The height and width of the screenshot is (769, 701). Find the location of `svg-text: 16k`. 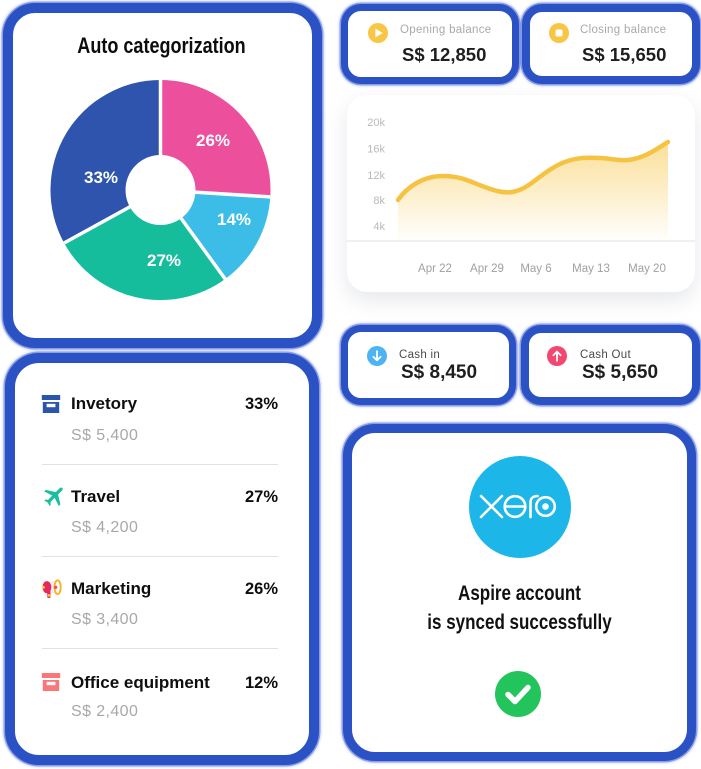

svg-text: 16k is located at coordinates (376, 150).